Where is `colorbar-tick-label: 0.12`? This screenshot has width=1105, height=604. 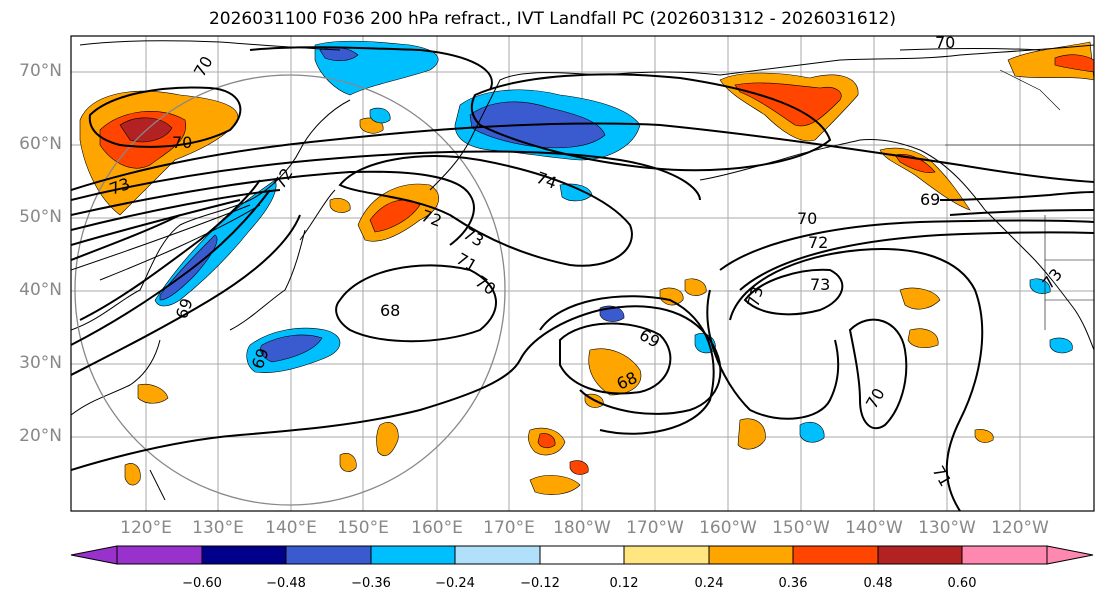 colorbar-tick-label: 0.12 is located at coordinates (624, 583).